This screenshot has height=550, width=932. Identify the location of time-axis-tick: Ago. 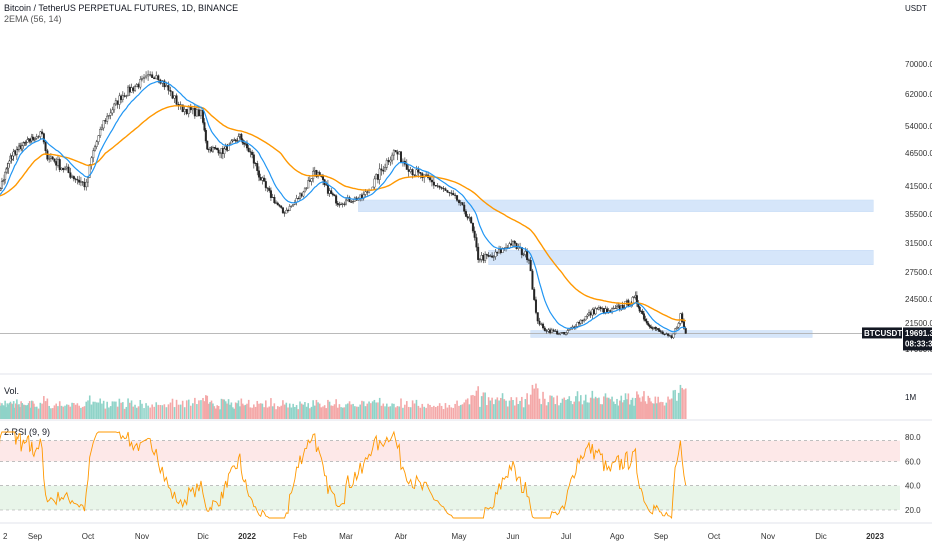
(617, 536).